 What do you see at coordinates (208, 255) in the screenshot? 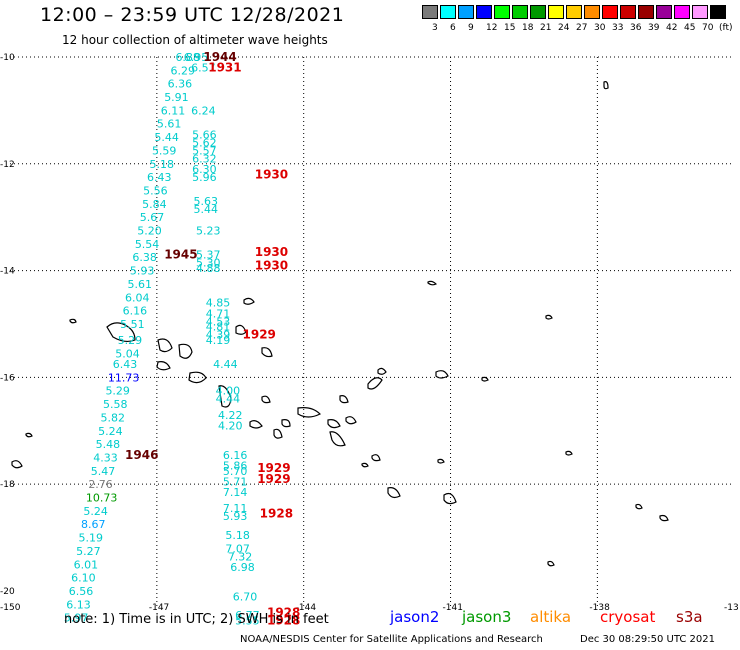
I see `wave-height-value: 5.37` at bounding box center [208, 255].